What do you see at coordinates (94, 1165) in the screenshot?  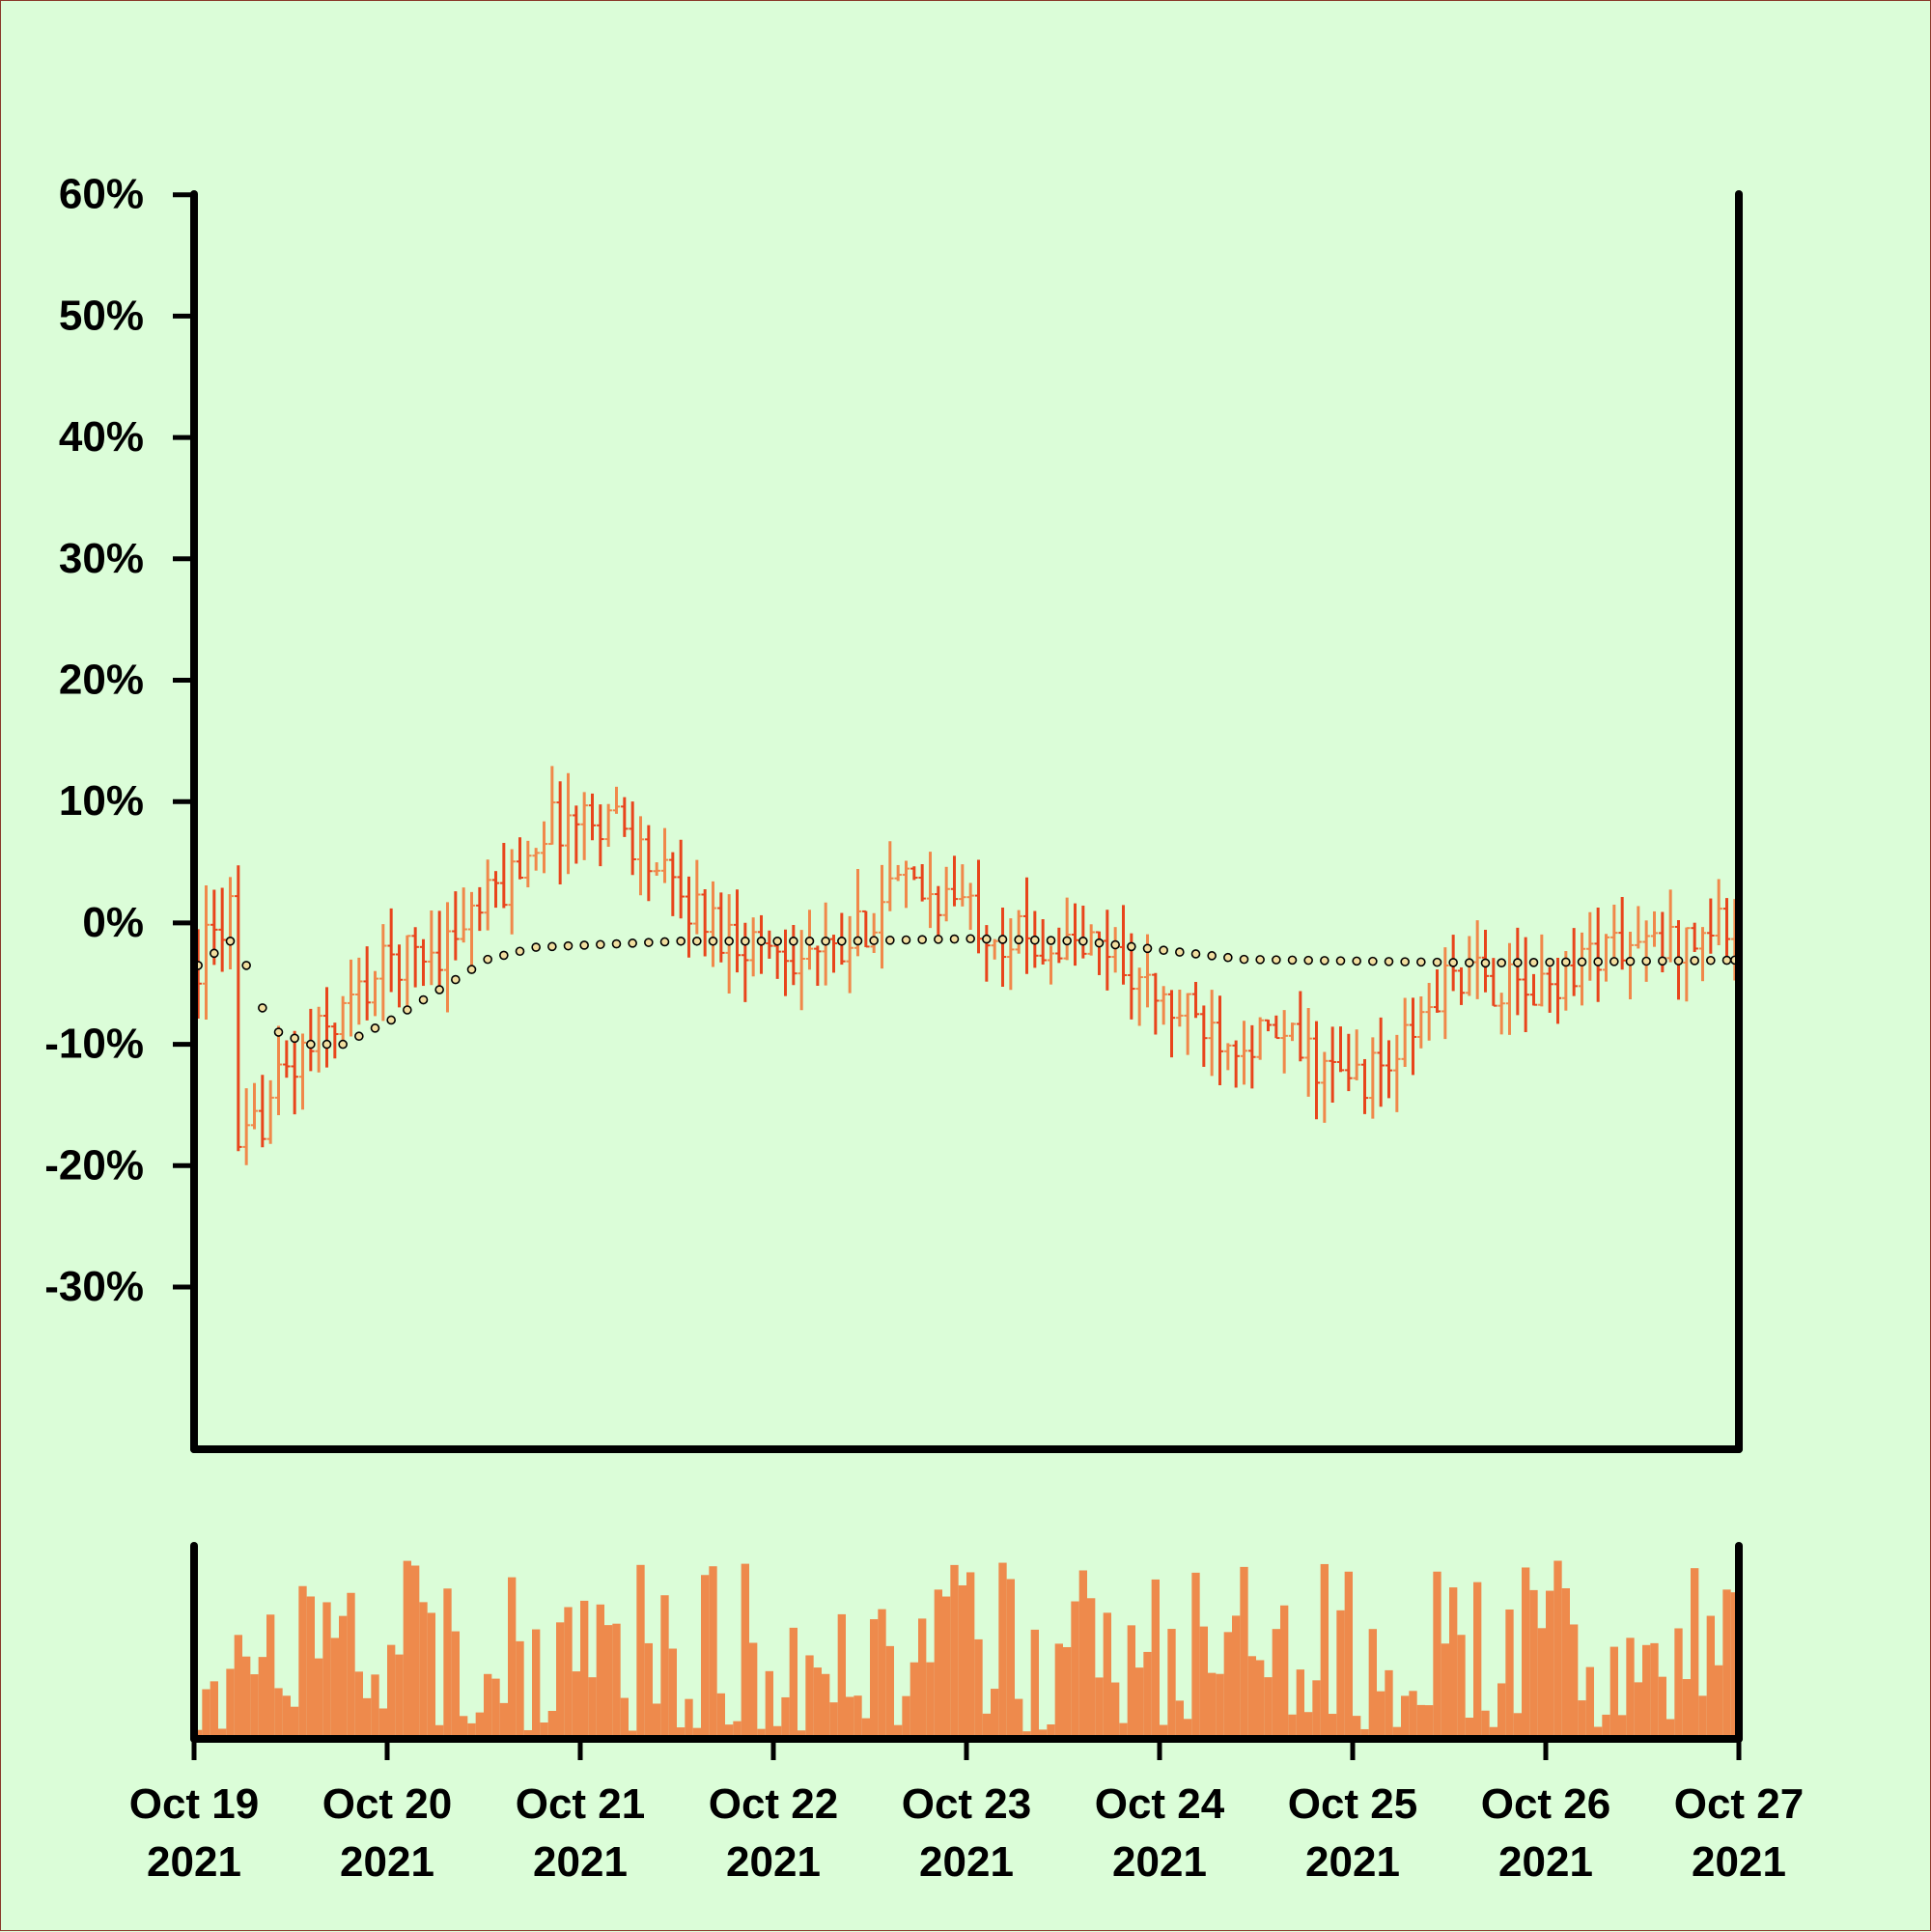 I see `y-tick-label: -20%` at bounding box center [94, 1165].